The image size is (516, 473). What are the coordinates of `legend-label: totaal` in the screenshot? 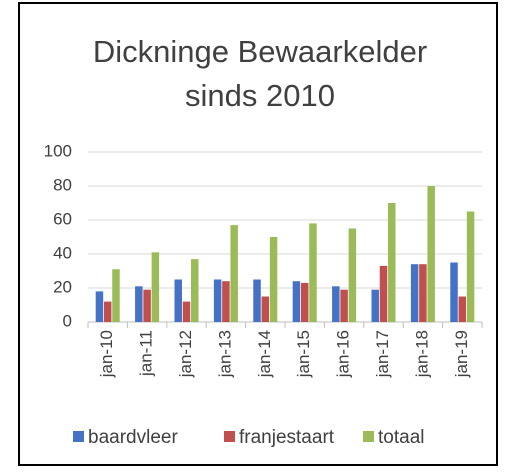 It's located at (401, 437).